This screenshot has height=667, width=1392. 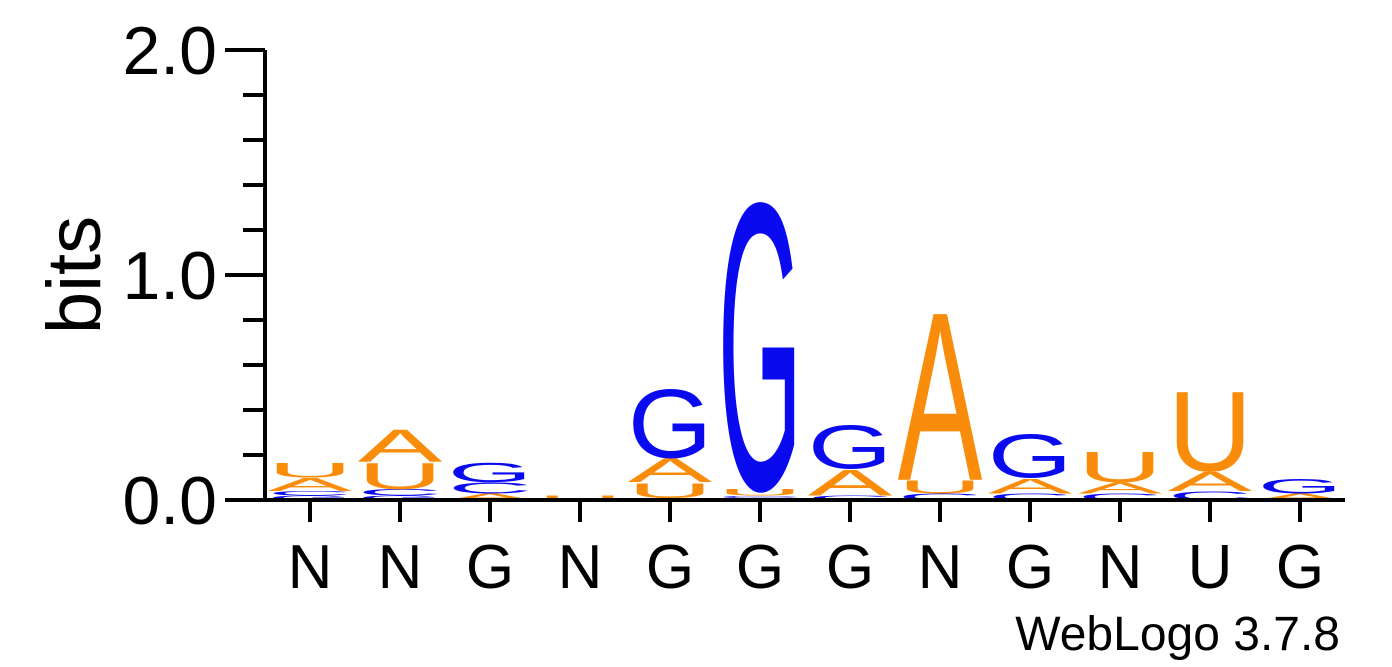 What do you see at coordinates (1210, 567) in the screenshot?
I see `x-tick-label: U` at bounding box center [1210, 567].